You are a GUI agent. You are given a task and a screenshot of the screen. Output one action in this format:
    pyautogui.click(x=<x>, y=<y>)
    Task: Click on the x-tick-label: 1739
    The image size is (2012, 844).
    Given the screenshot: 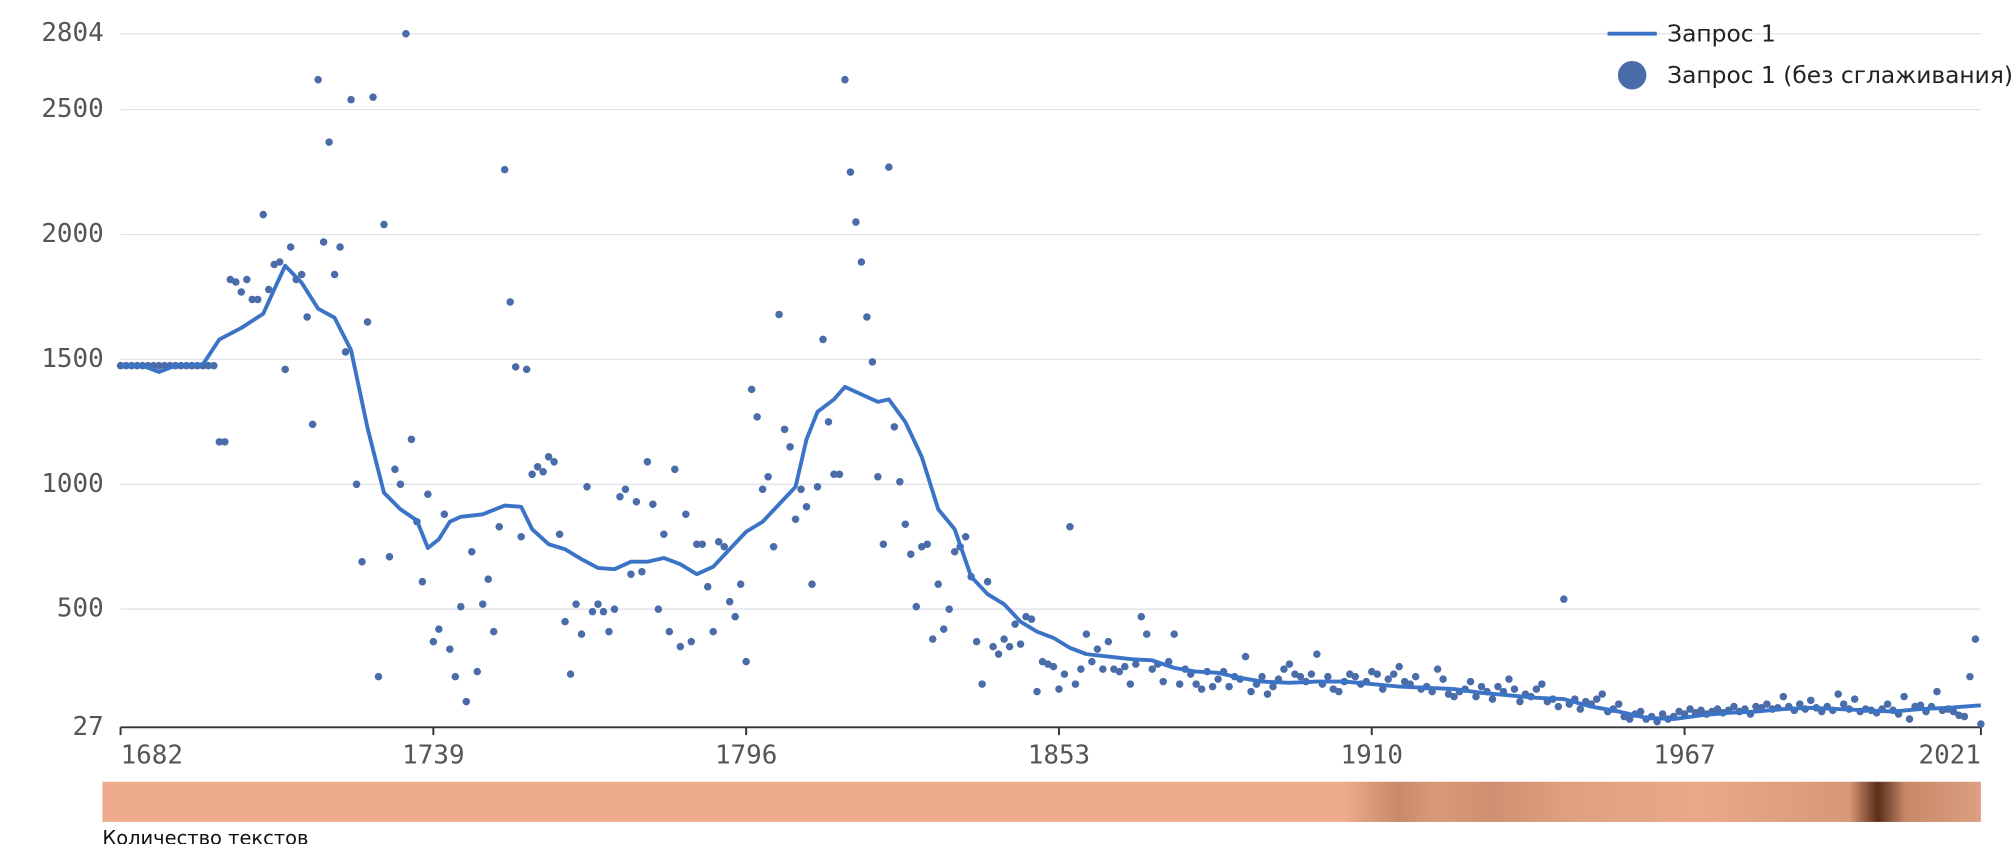 What is the action you would take?
    pyautogui.click(x=433, y=755)
    